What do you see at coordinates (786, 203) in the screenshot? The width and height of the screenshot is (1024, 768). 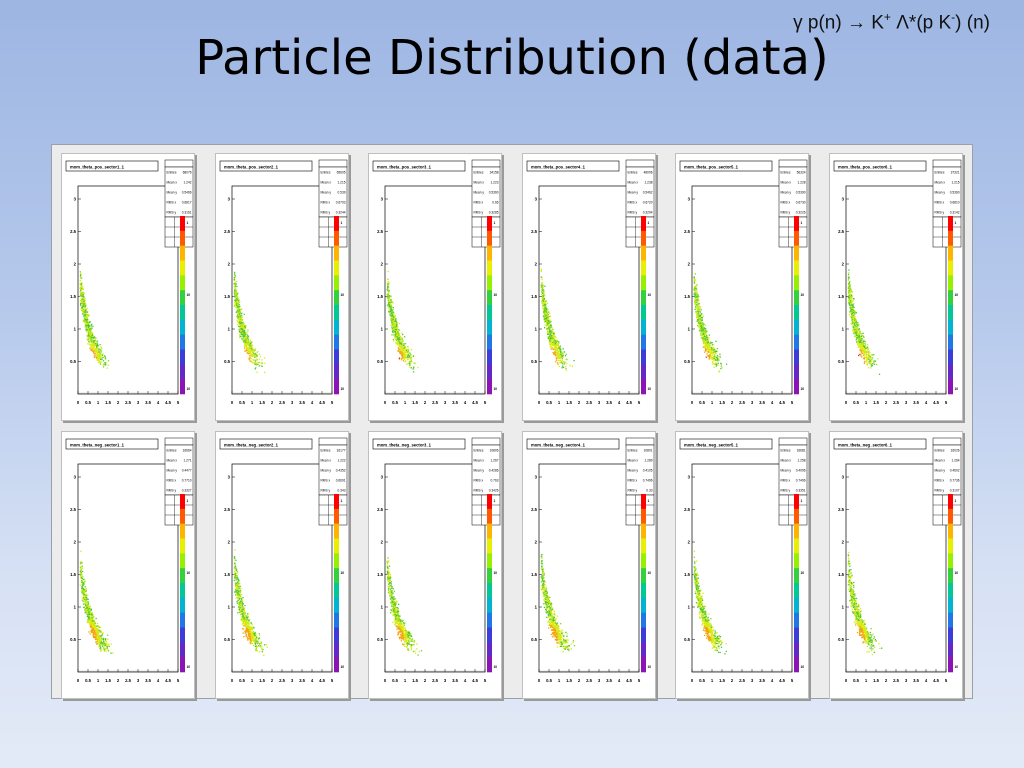 I see `stat-label: RMS x` at bounding box center [786, 203].